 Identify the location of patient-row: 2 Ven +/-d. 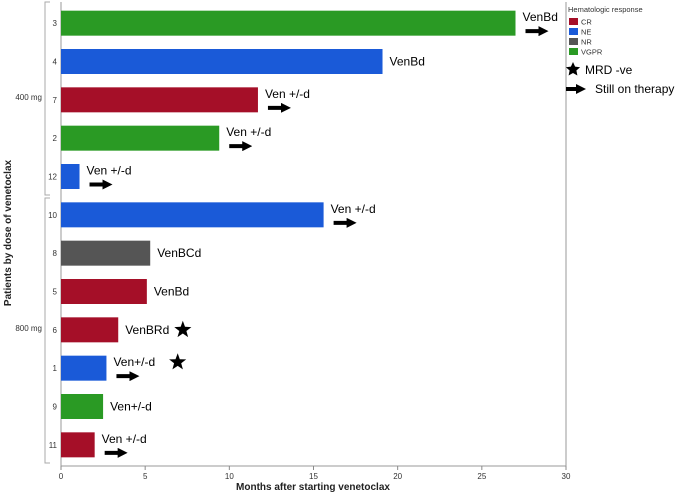
(162, 138).